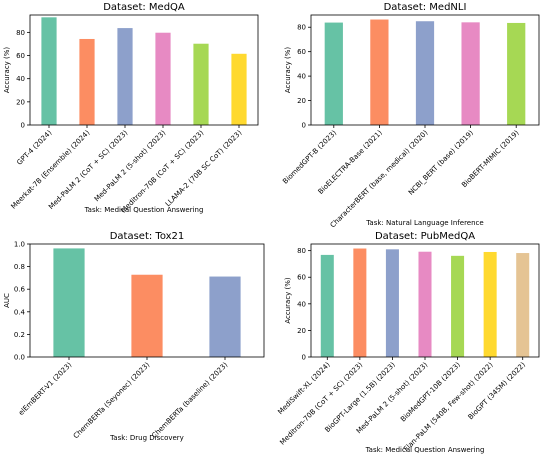 This screenshot has height=463, width=550. Describe the element at coordinates (20, 290) in the screenshot. I see `y-tick-label: 0.6` at that location.